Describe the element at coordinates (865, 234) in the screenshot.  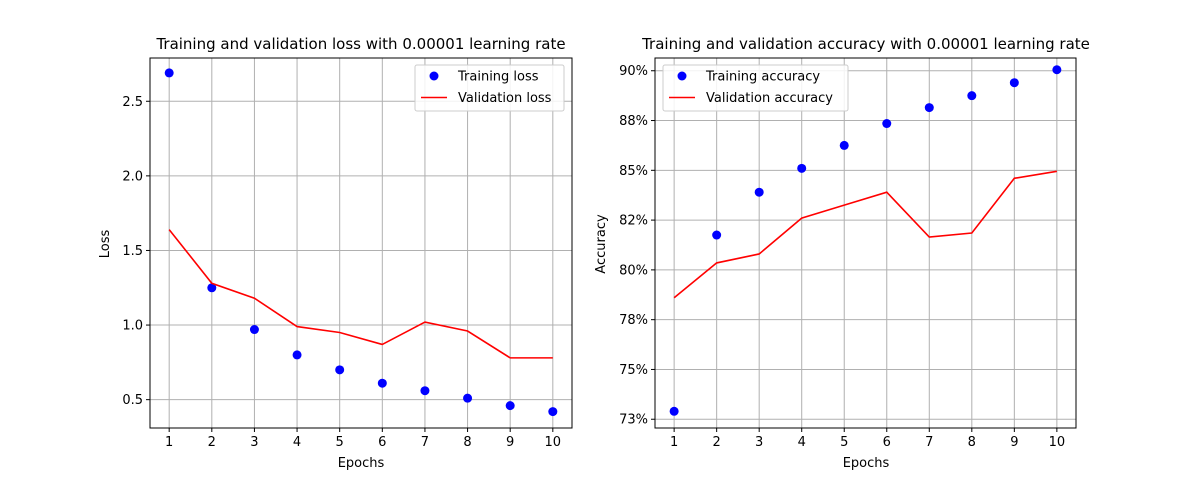
I see `accuracy-series-validation-accuracy-line` at that location.